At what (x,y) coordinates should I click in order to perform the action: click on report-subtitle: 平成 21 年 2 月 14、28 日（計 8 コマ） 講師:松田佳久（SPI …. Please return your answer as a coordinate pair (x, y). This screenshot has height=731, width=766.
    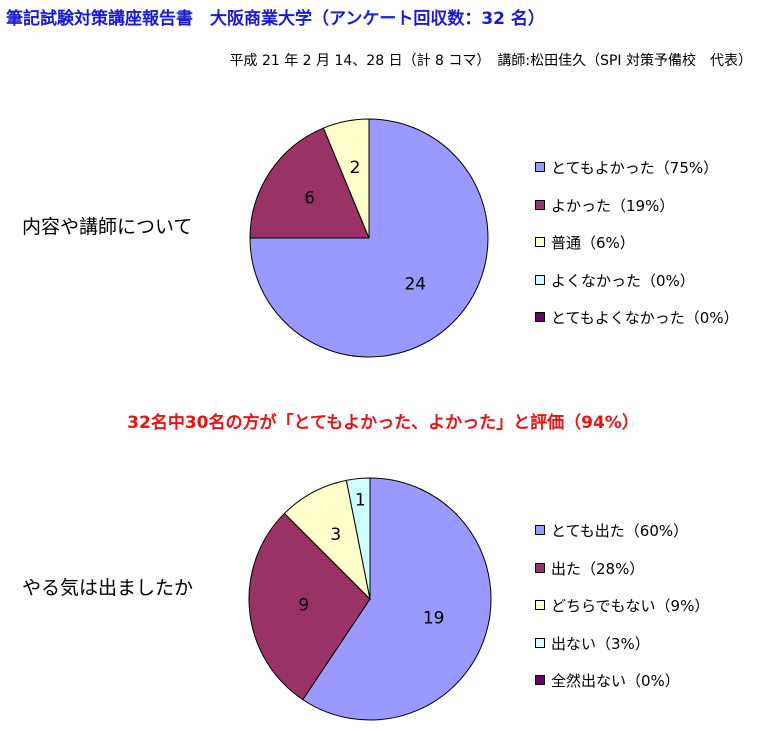
    Looking at the image, I should click on (490, 61).